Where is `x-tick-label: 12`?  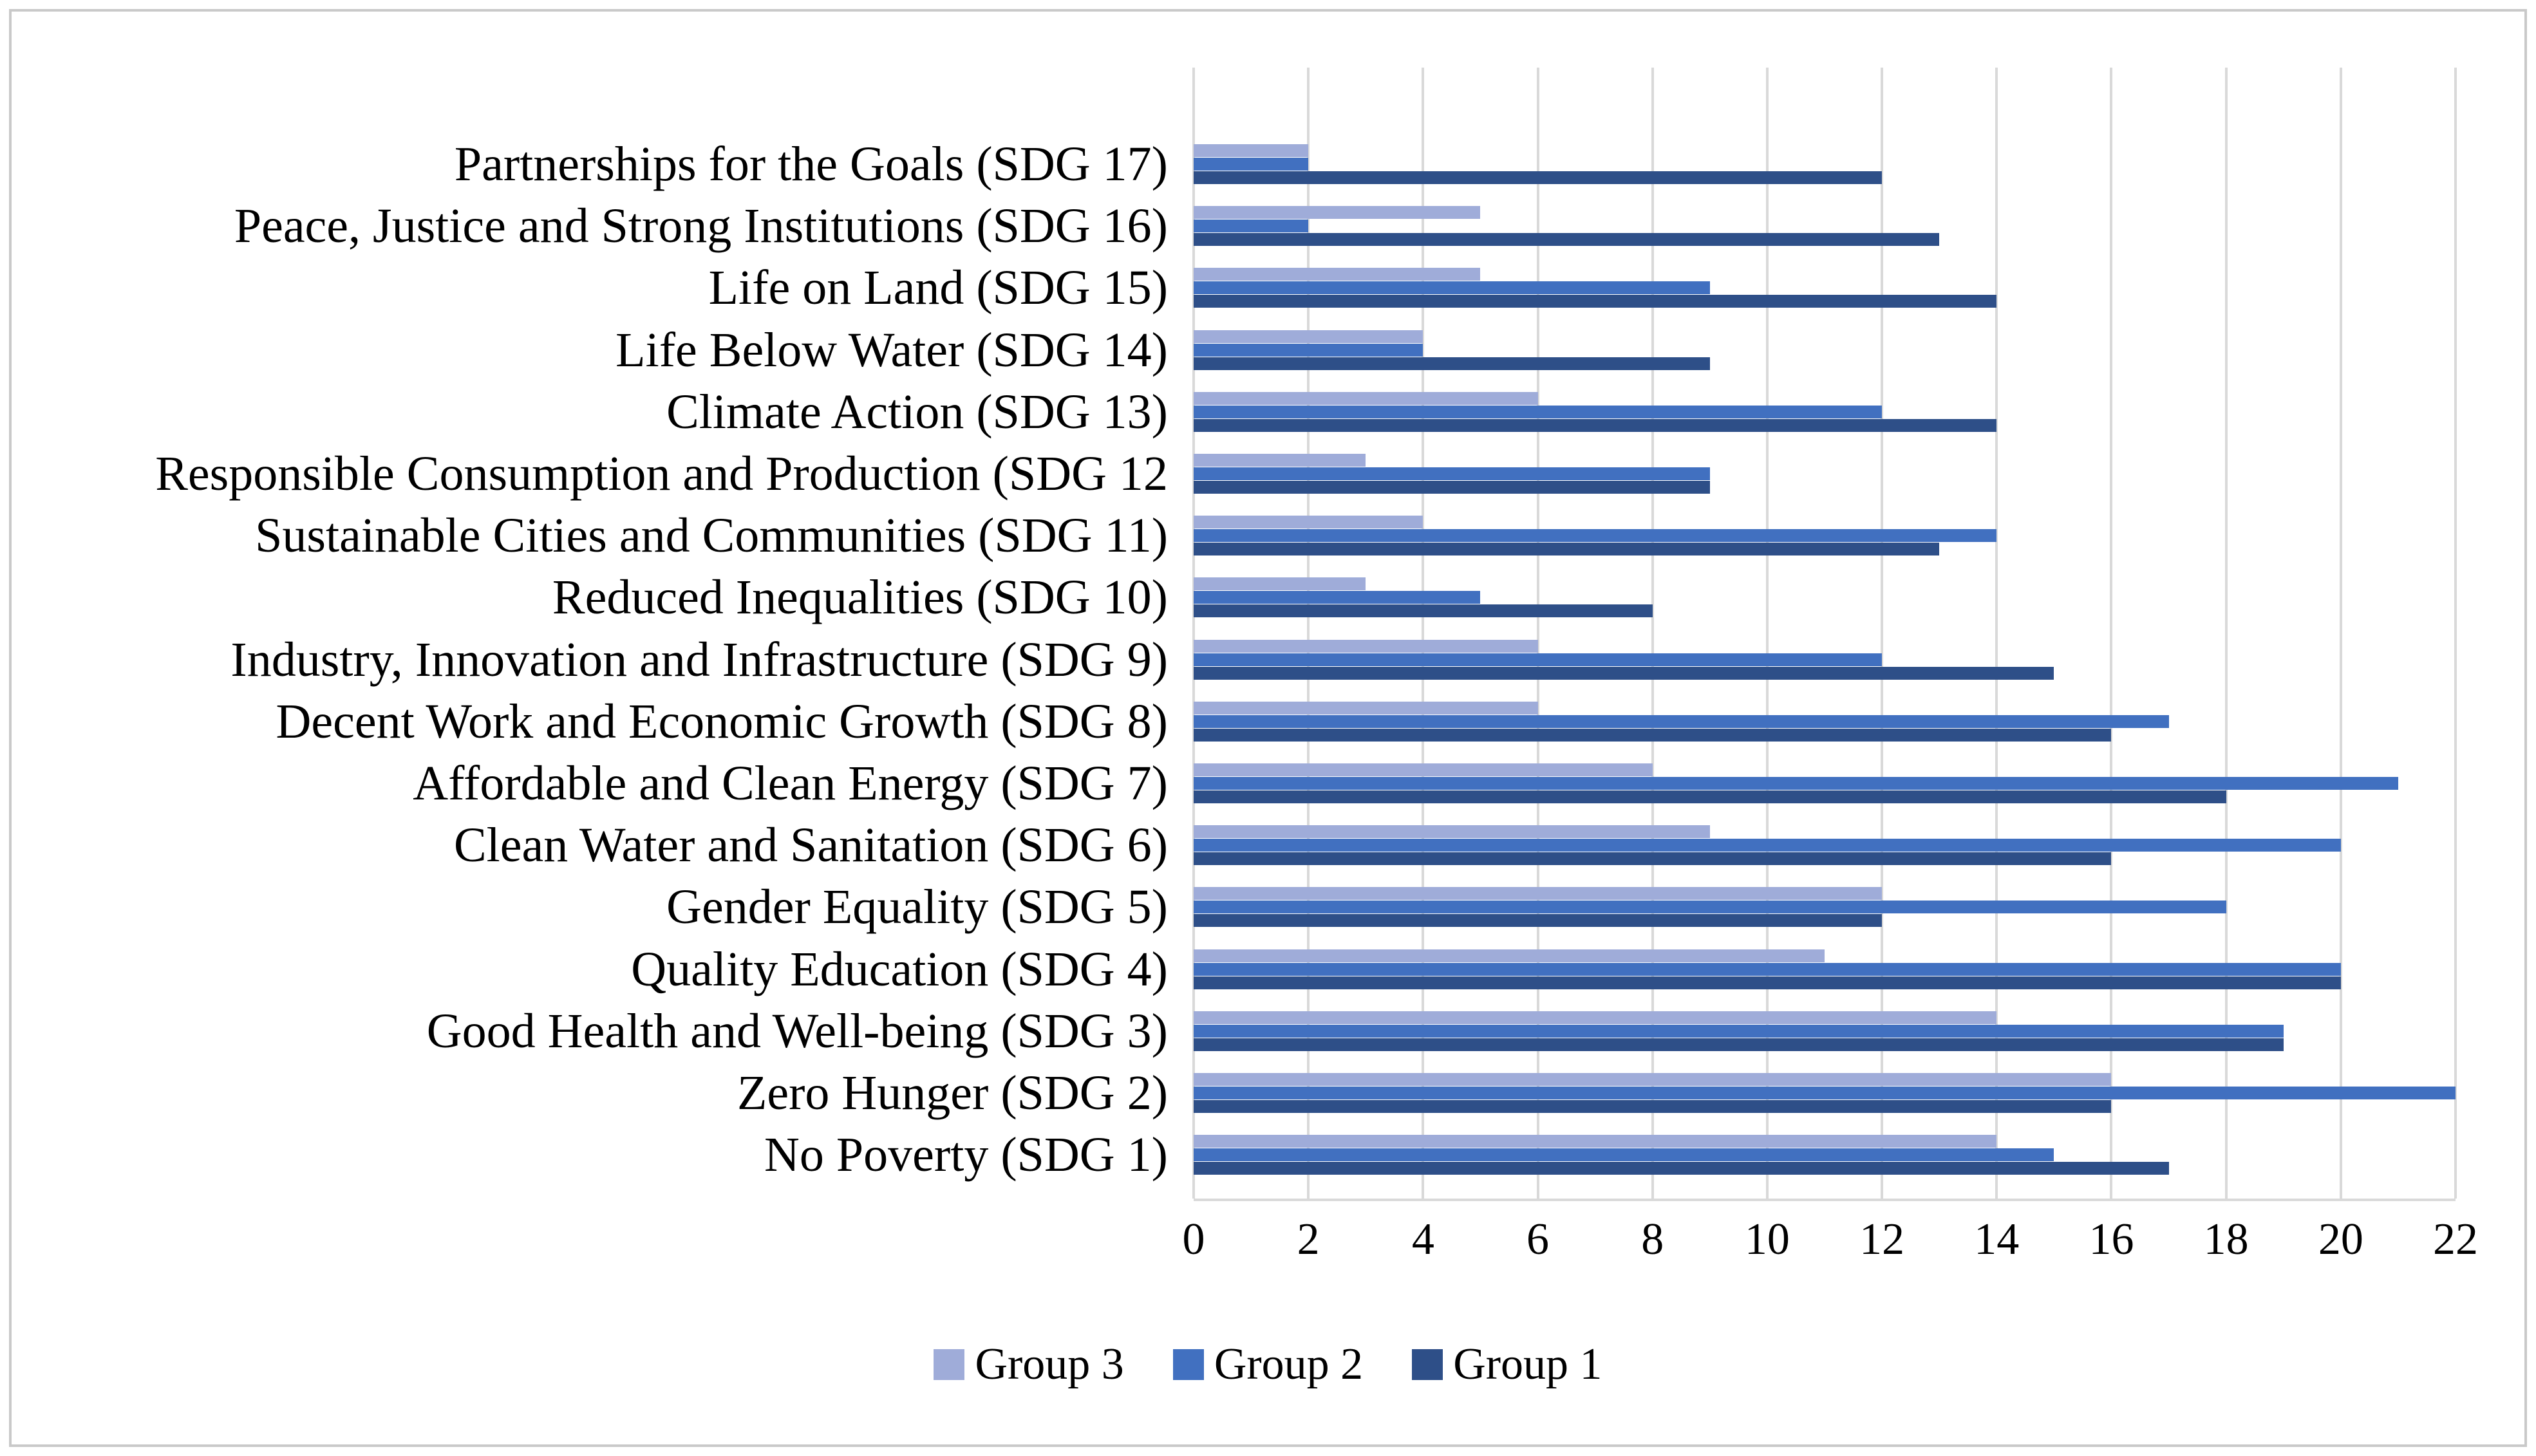 x-tick-label: 12 is located at coordinates (1882, 1239).